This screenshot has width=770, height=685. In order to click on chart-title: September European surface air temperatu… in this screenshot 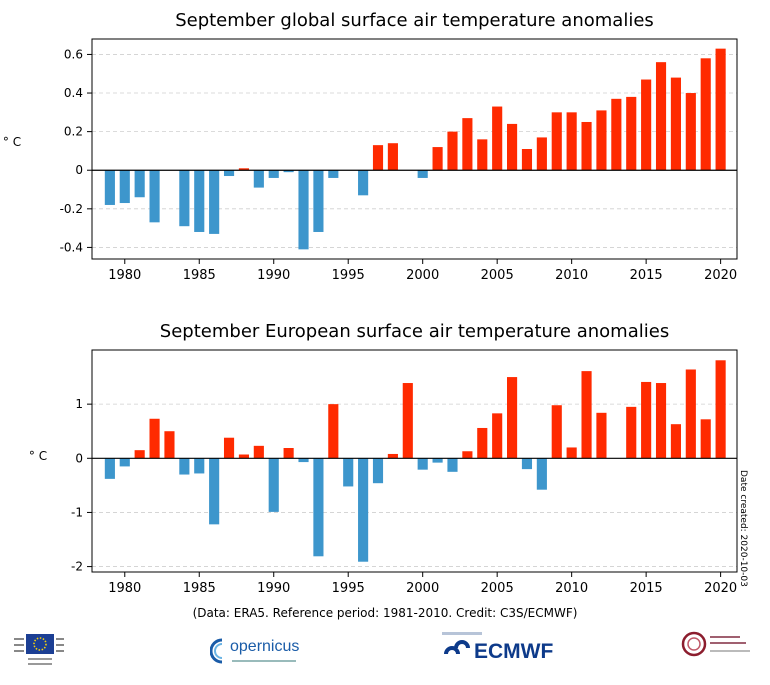, I will do `click(414, 331)`.